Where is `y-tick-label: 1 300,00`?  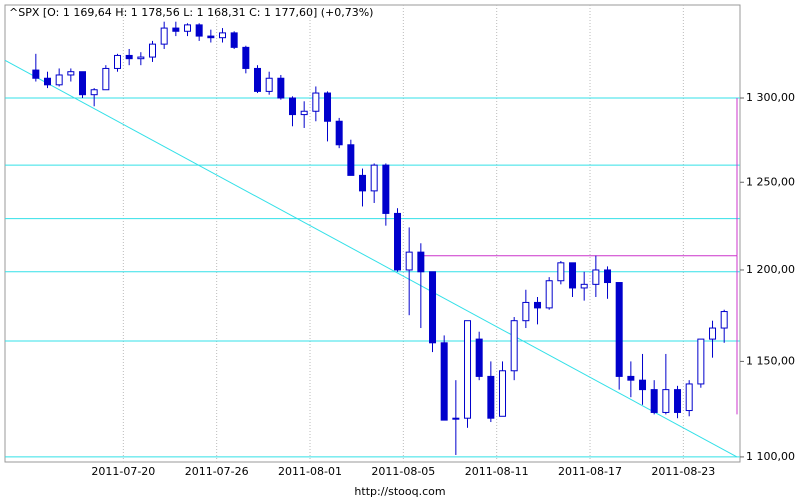 y-tick-label: 1 300,00 is located at coordinates (770, 97).